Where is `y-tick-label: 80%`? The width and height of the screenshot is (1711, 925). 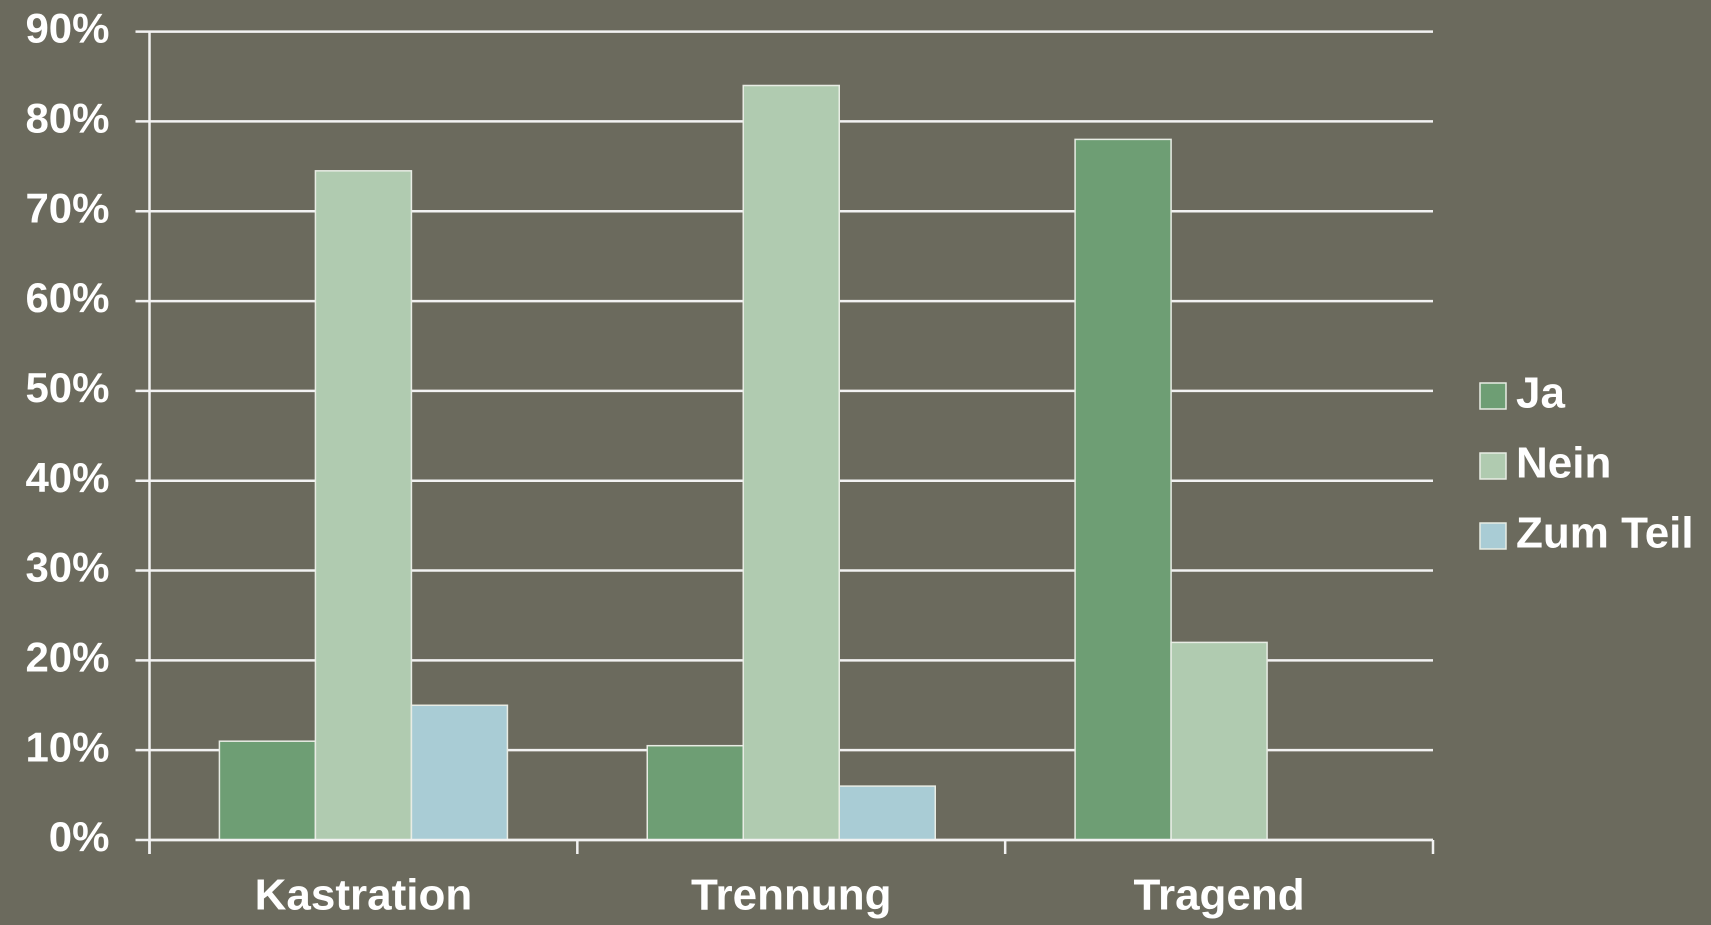
y-tick-label: 80% is located at coordinates (67, 118).